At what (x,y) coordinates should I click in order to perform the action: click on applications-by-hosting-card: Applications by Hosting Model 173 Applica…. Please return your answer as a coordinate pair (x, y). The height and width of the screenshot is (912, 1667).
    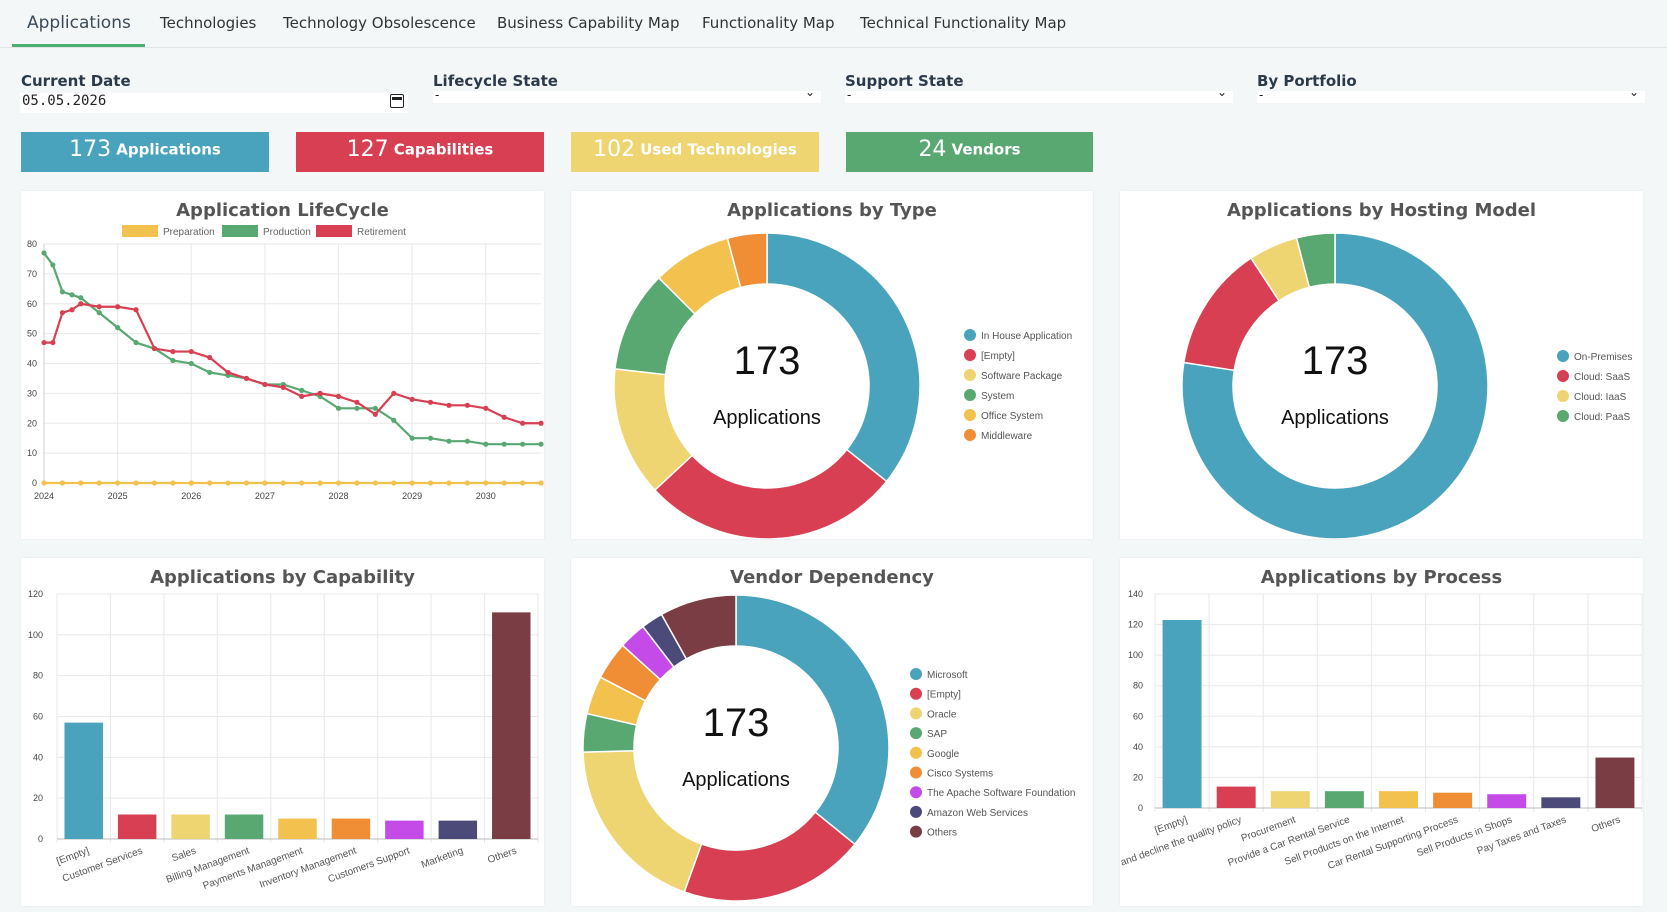
    Looking at the image, I should click on (1381, 365).